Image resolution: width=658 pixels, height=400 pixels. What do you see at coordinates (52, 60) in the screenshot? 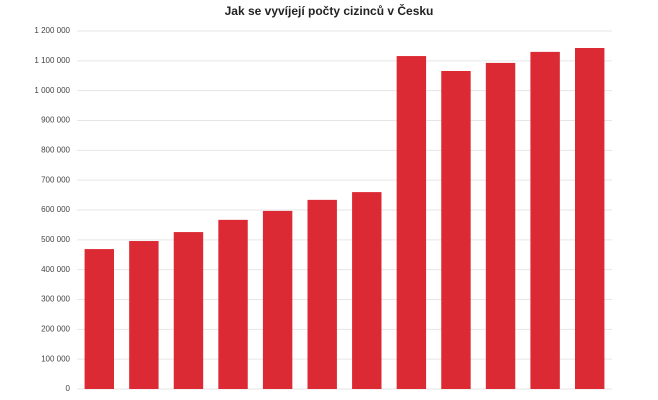
I see `y-tick-label: 1 100 000` at bounding box center [52, 60].